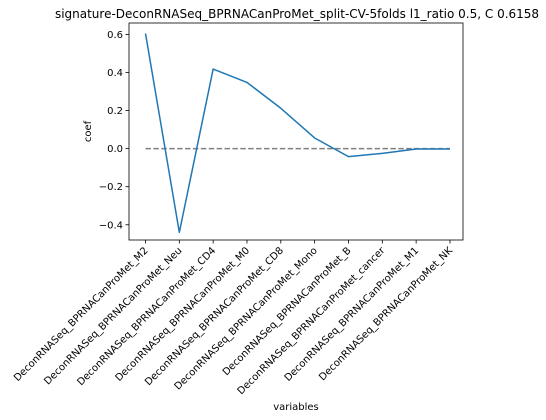 The width and height of the screenshot is (546, 420). Describe the element at coordinates (115, 149) in the screenshot. I see `y-tick-label: 0.0` at that location.